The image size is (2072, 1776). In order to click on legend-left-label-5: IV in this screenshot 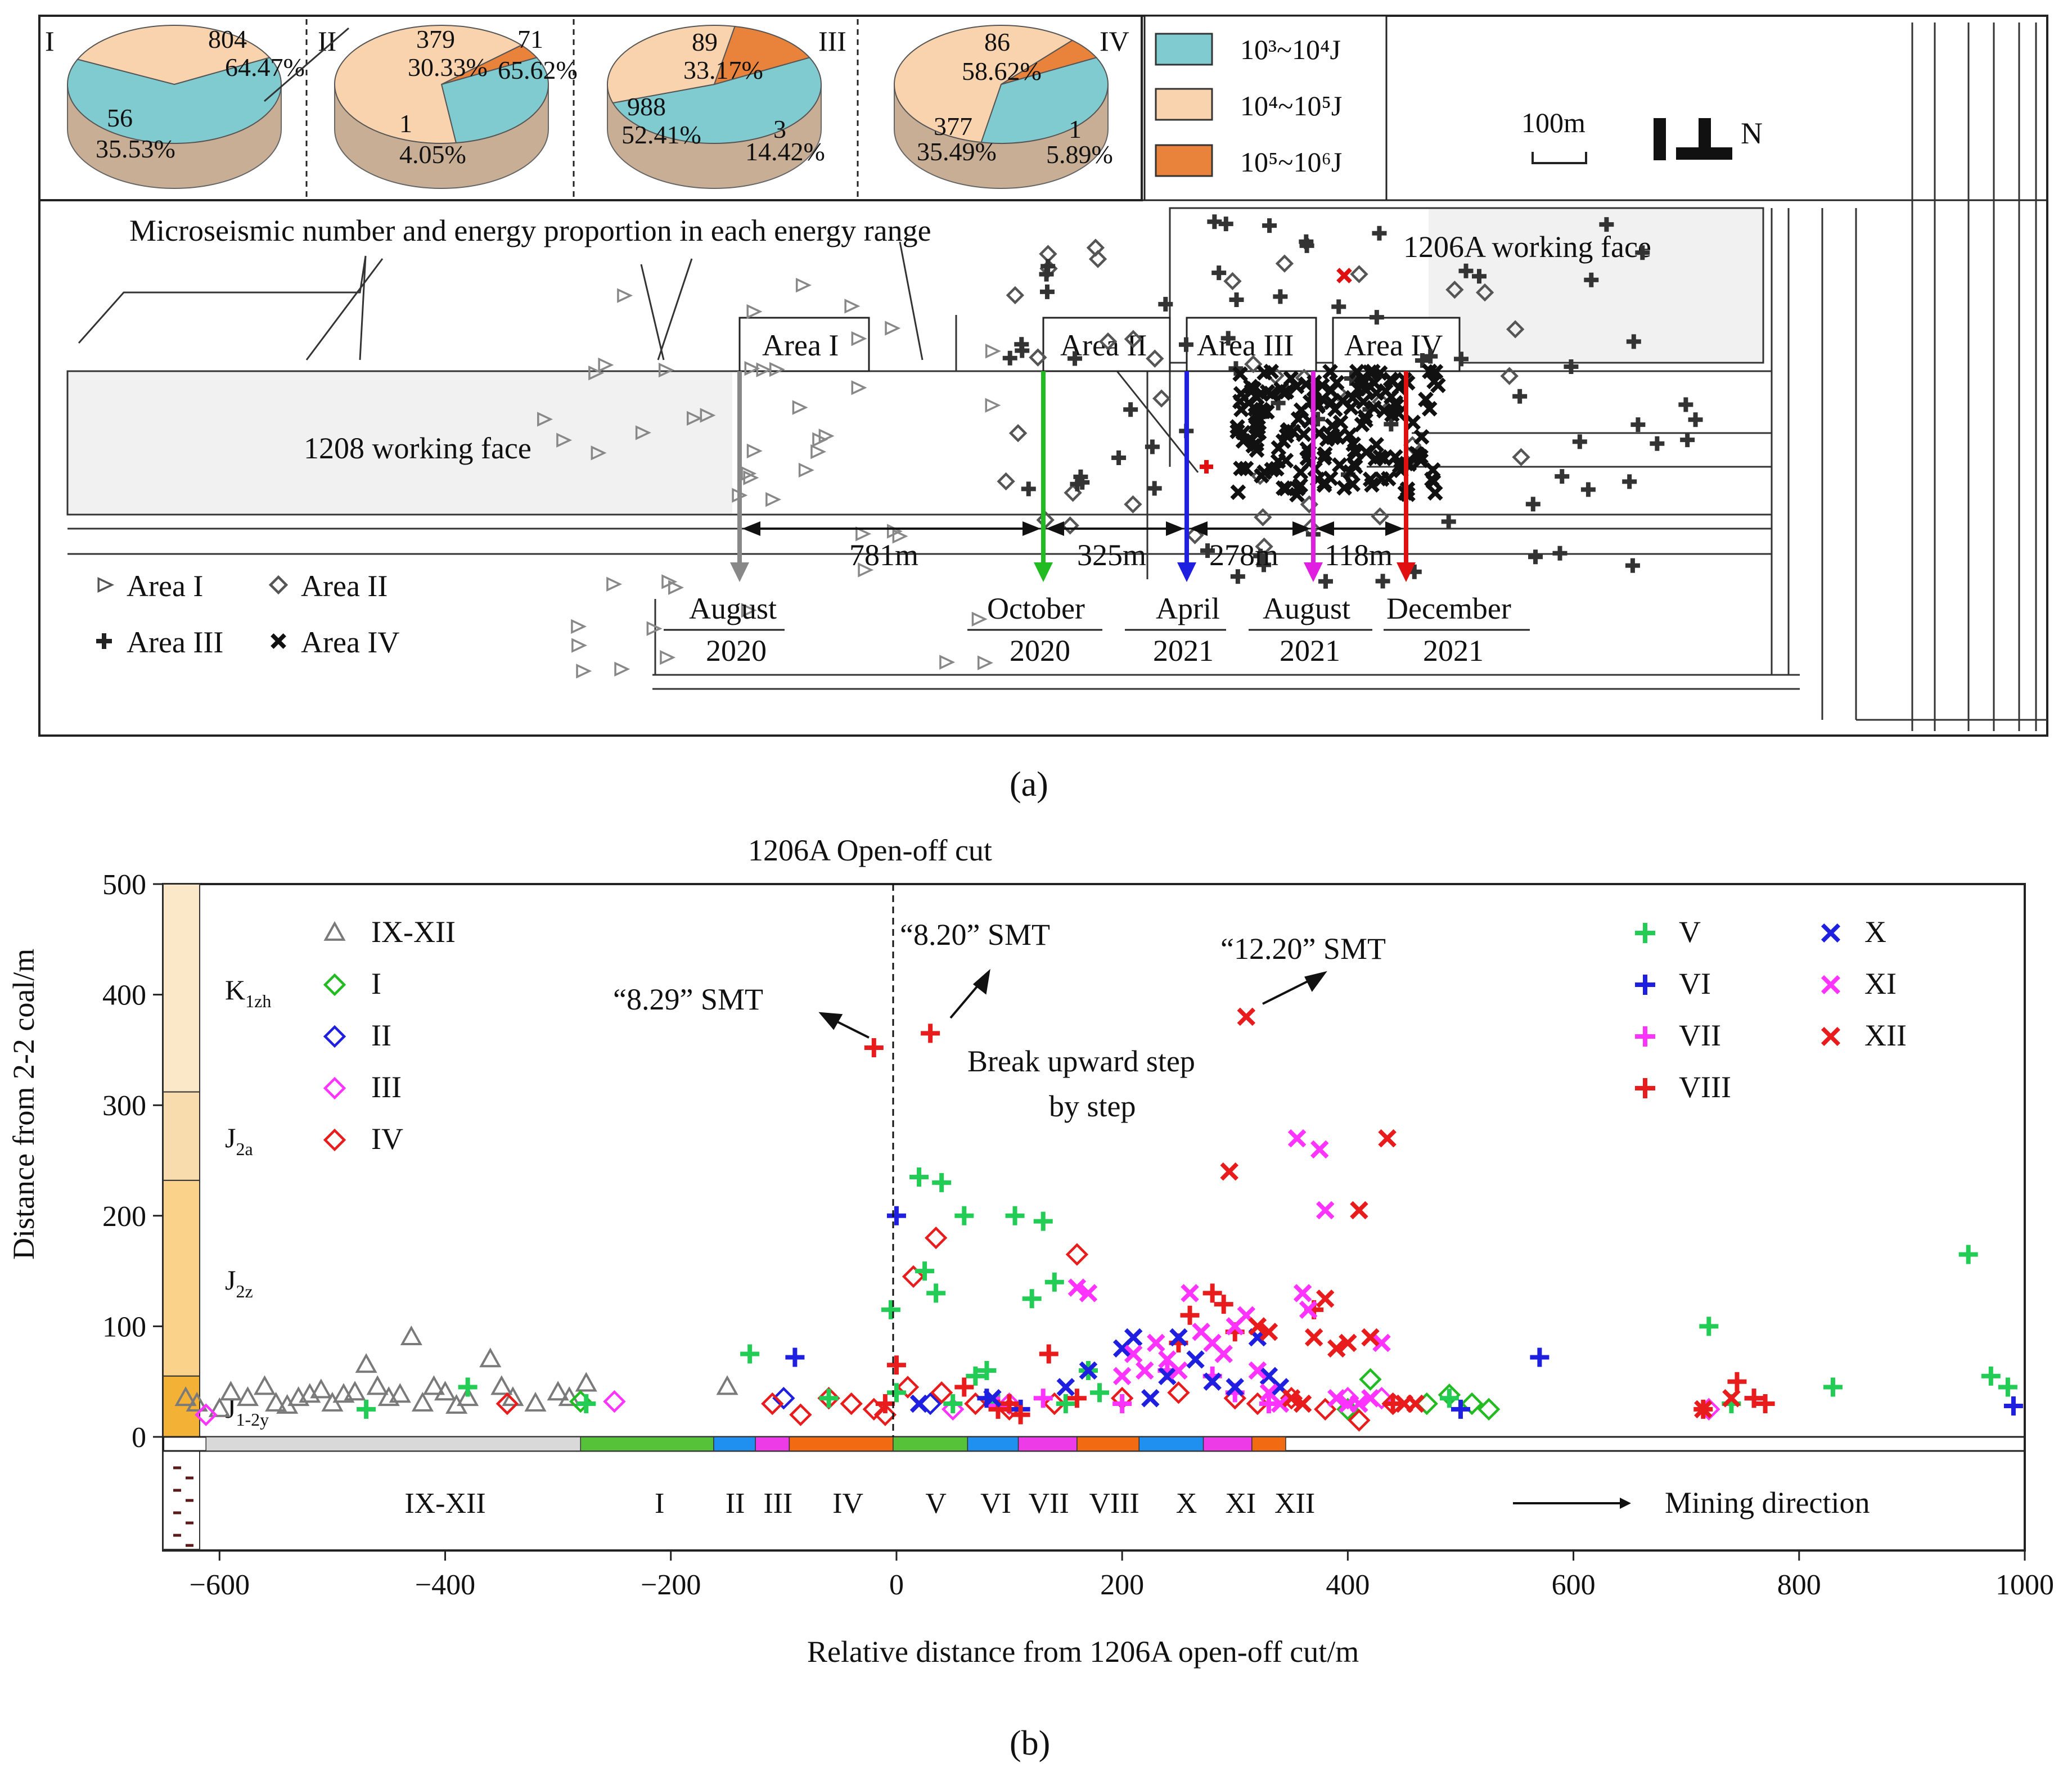, I will do `click(387, 1139)`.